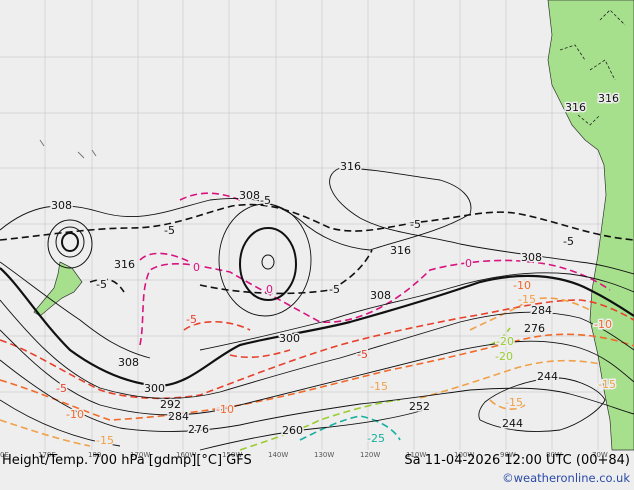  Describe the element at coordinates (464, 455) in the screenshot. I see `lon-label: 100W` at that location.